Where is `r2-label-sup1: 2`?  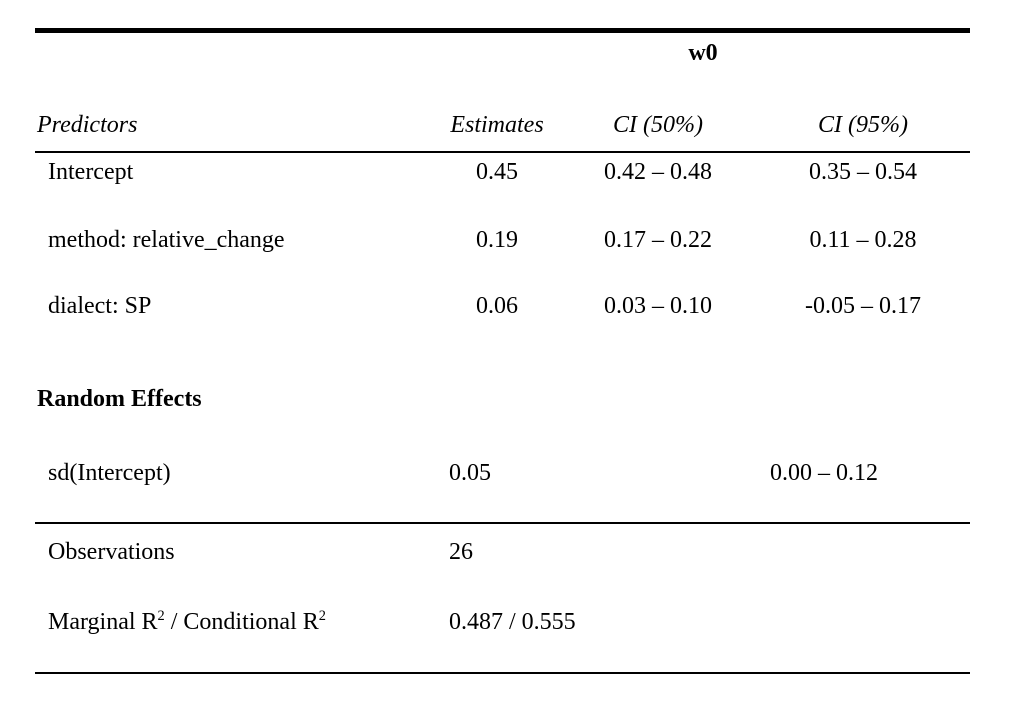 r2-label-sup1: 2 is located at coordinates (161, 616).